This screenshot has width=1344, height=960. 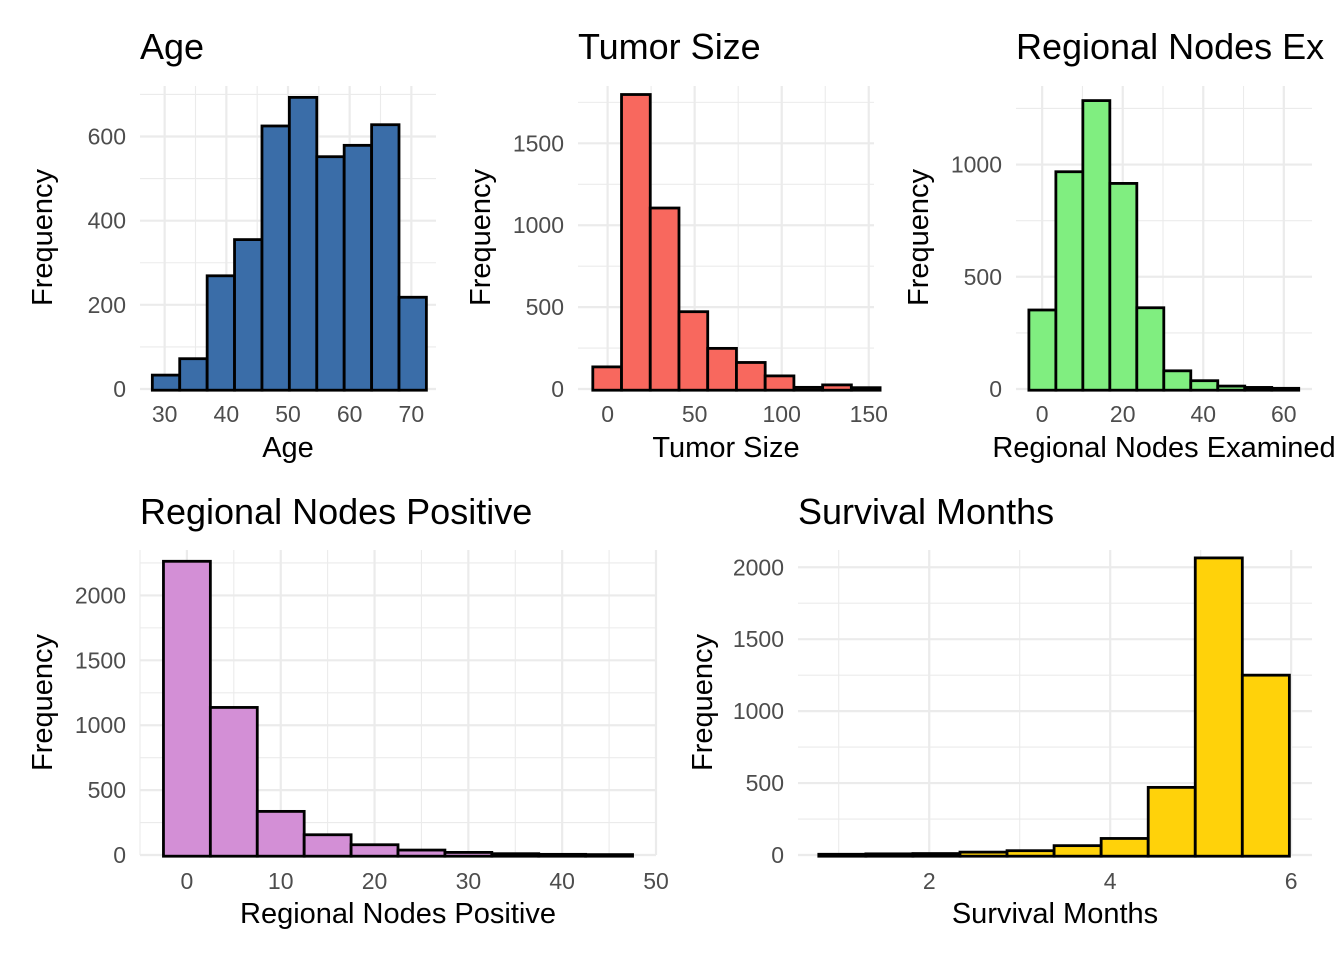 What do you see at coordinates (288, 448) in the screenshot?
I see `x-axis-title: Age` at bounding box center [288, 448].